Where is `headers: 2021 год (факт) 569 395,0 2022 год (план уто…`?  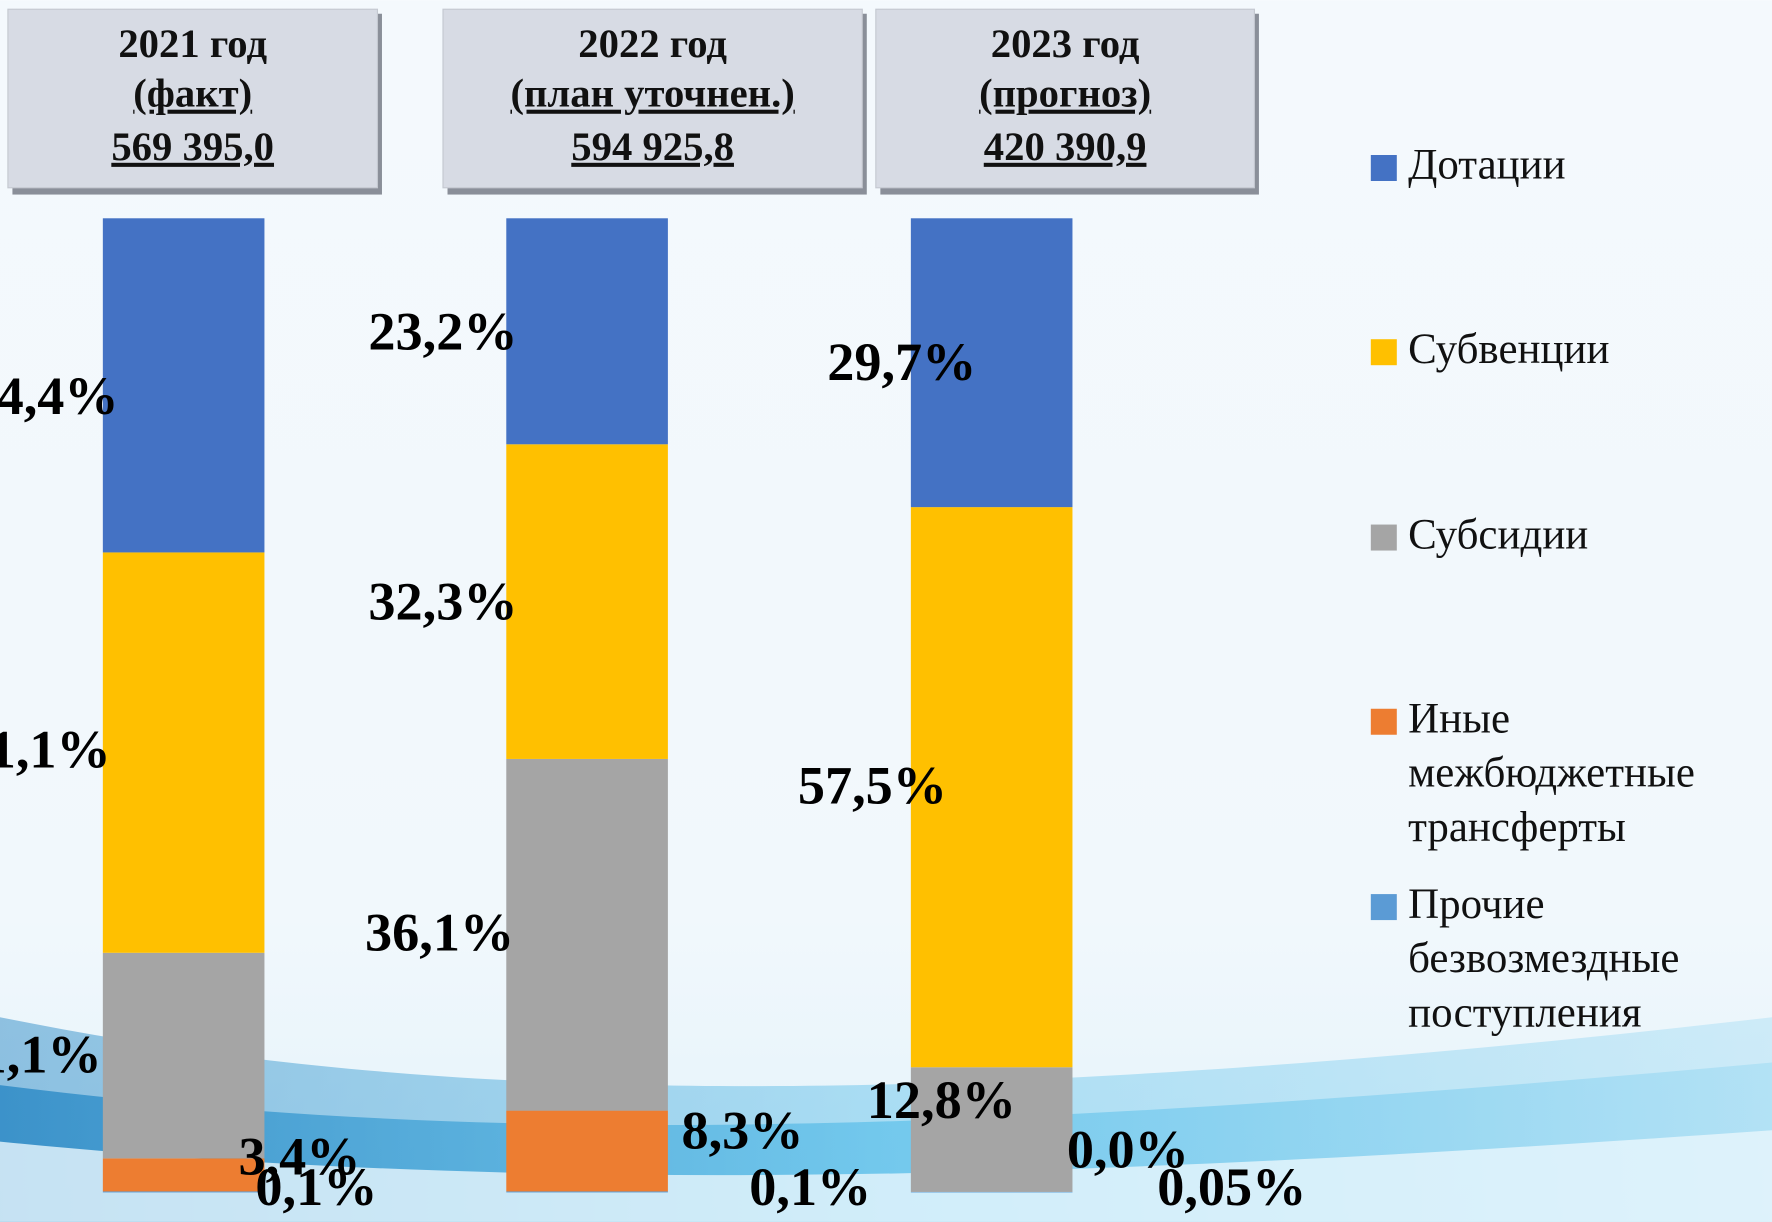
headers: 2021 год (факт) 569 395,0 2022 год (план уто… is located at coordinates (633, 101).